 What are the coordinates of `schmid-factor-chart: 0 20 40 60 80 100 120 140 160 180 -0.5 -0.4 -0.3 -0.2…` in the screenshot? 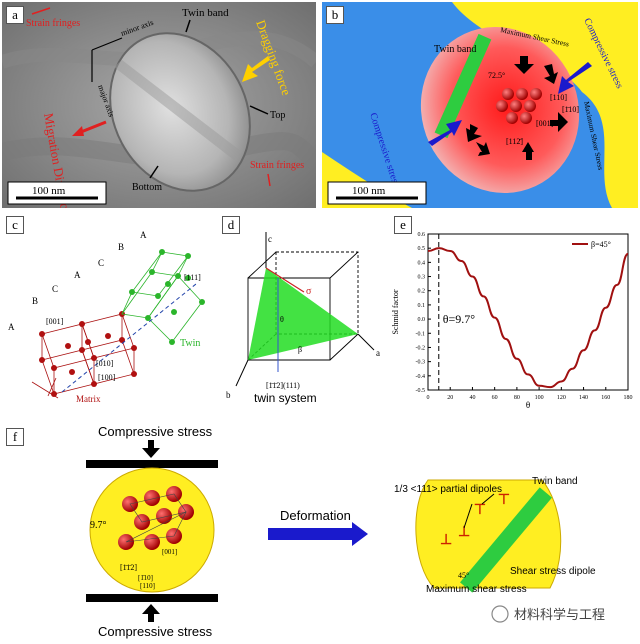 It's located at (514, 311).